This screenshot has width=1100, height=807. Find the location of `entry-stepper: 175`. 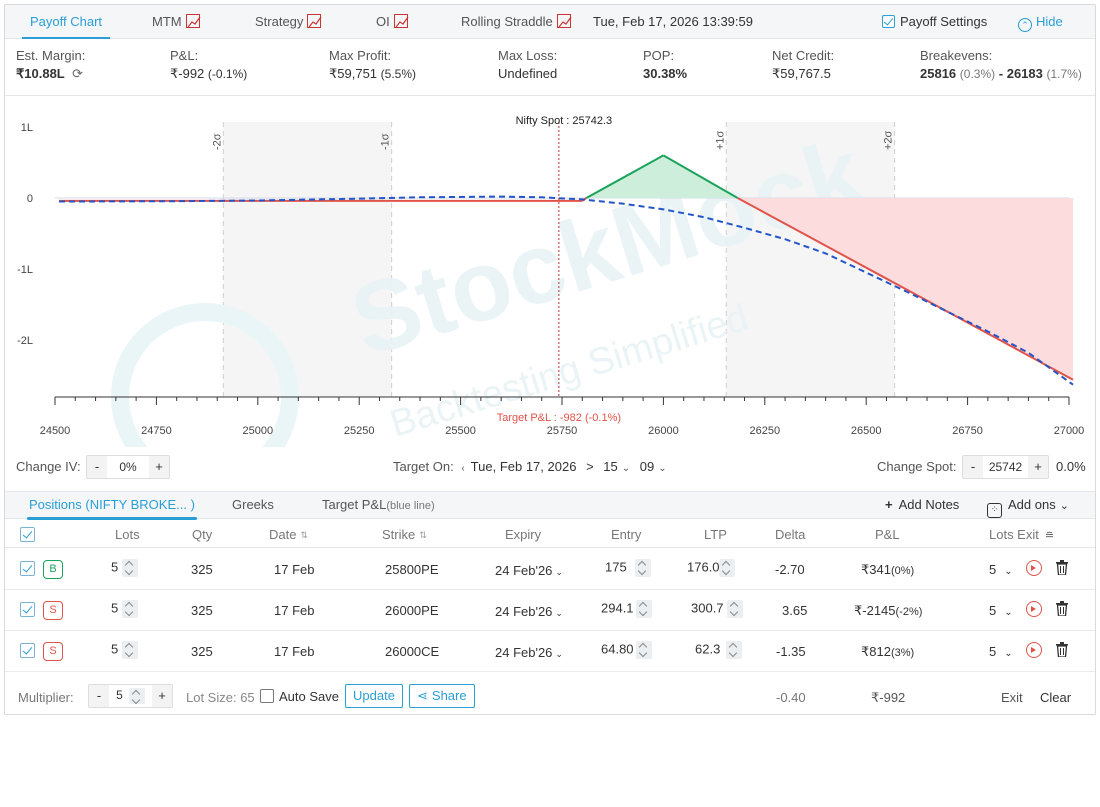

entry-stepper: 175 is located at coordinates (628, 568).